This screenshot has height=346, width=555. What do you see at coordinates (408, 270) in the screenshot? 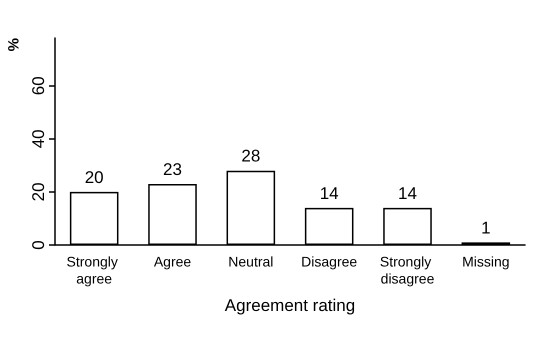
I see `x-tick-label: Strongly disagree` at bounding box center [408, 270].